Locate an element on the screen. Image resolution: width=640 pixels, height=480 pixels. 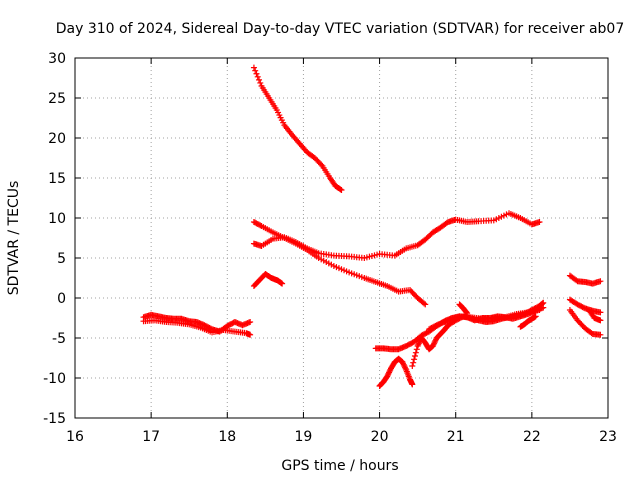
y-tick-label: -5 is located at coordinates (59, 339).